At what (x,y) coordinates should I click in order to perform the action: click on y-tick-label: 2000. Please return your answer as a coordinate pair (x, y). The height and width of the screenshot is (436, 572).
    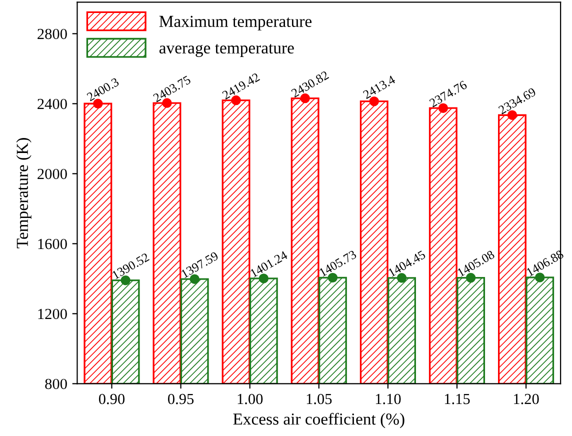
    Looking at the image, I should click on (52, 174).